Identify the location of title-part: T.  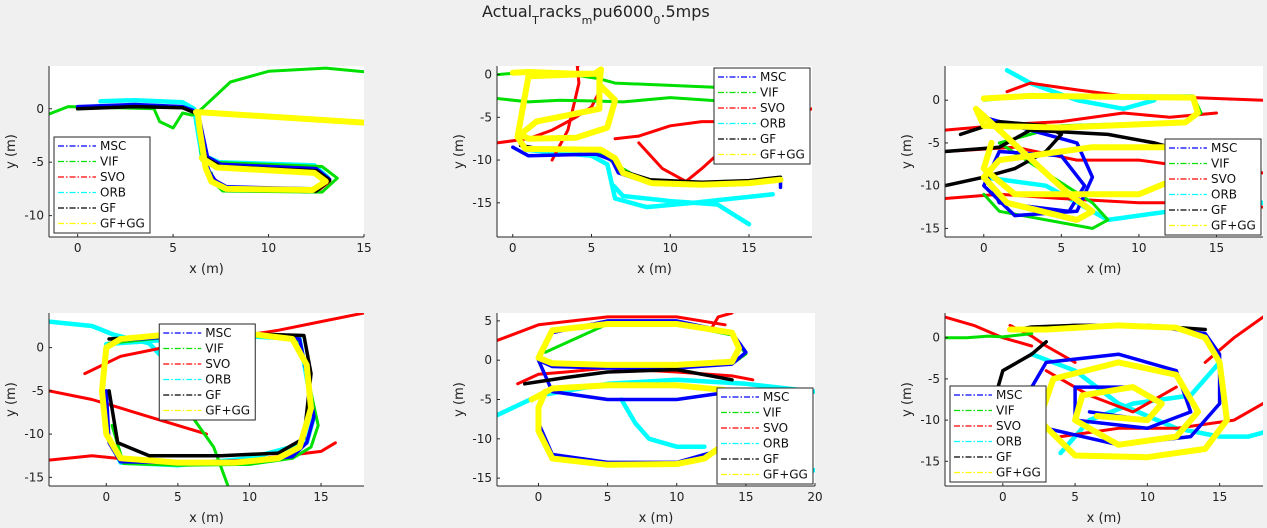
(535, 20).